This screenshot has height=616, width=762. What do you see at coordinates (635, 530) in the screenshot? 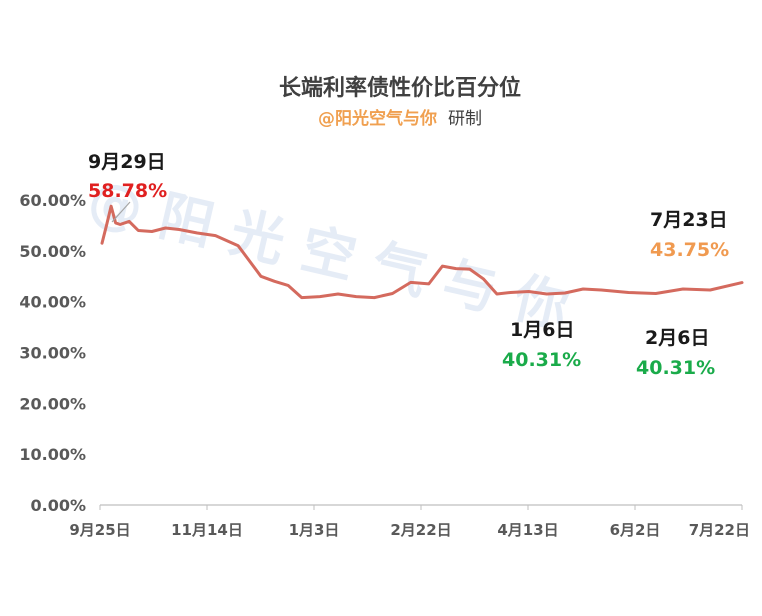
I see `x-tick-label: 6月2日` at bounding box center [635, 530].